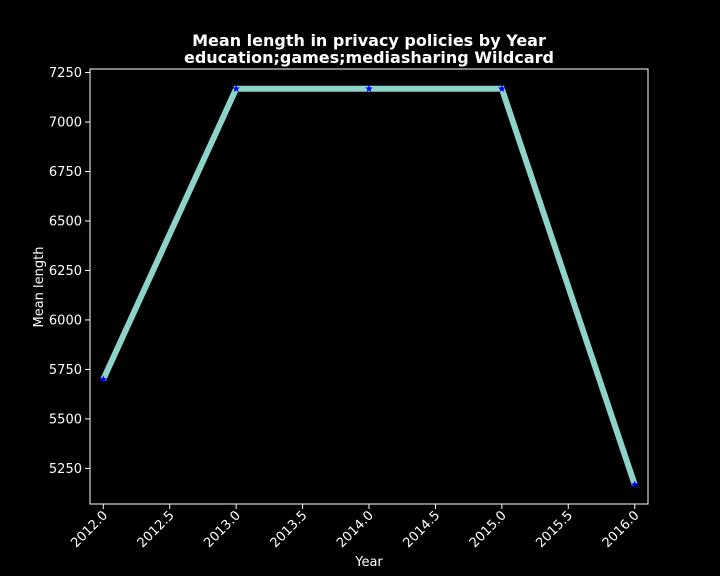 The height and width of the screenshot is (576, 720). I want to click on y-tick-label: 5750, so click(65, 370).